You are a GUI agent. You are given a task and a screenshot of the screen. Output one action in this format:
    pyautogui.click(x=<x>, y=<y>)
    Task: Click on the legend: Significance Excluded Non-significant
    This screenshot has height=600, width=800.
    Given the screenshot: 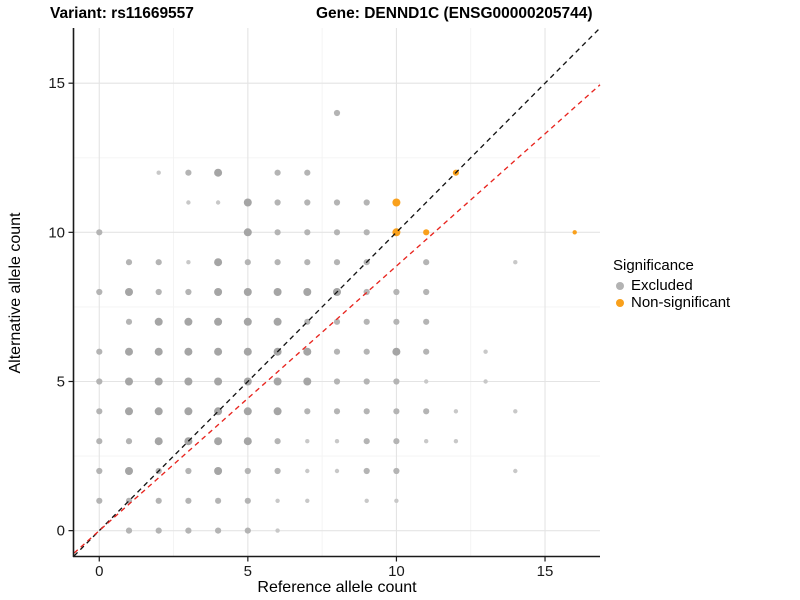 What is the action you would take?
    pyautogui.click(x=671, y=284)
    